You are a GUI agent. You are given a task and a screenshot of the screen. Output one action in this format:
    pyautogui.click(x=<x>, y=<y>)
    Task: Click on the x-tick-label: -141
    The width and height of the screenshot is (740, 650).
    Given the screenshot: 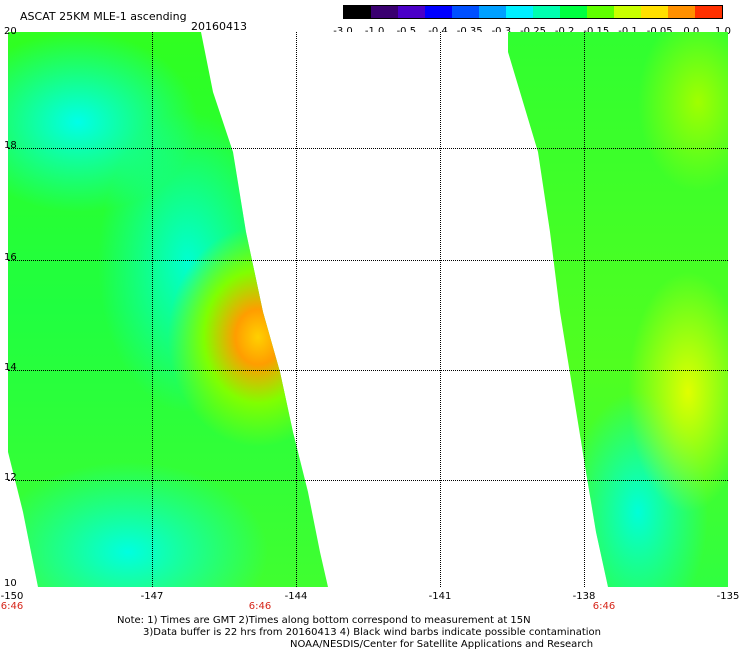 What is the action you would take?
    pyautogui.click(x=440, y=596)
    